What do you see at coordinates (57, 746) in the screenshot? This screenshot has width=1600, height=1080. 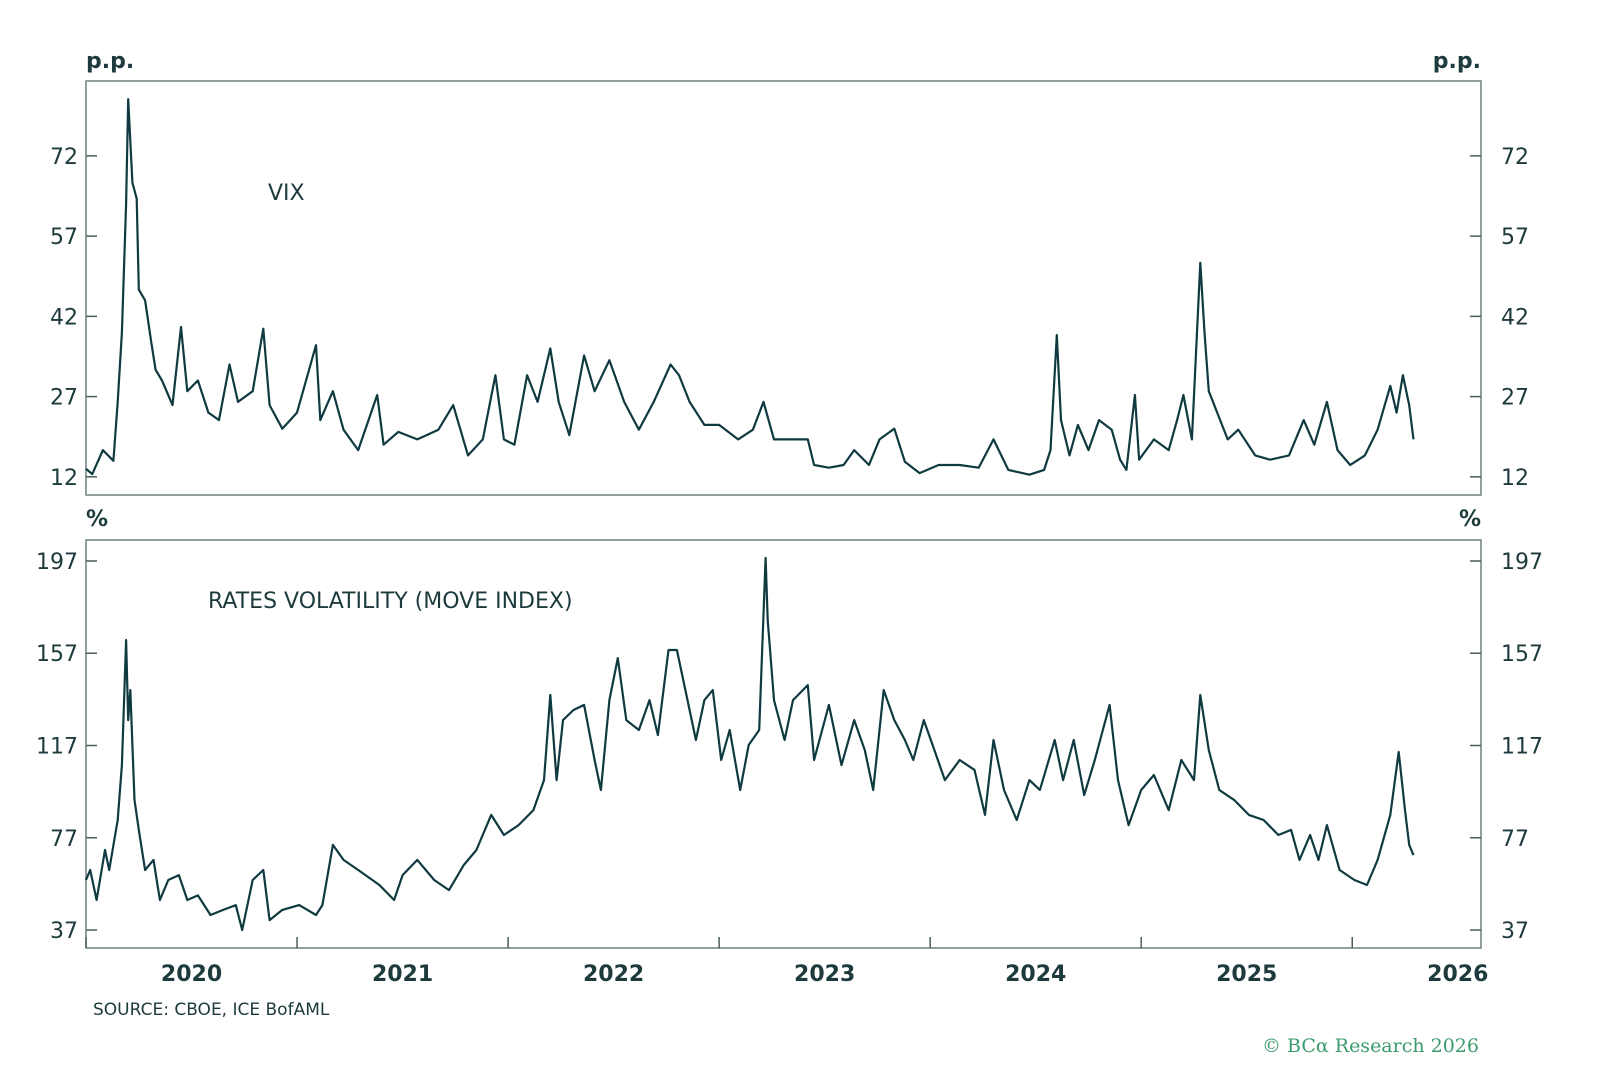 I see `move-ytick-label-left: 117` at bounding box center [57, 746].